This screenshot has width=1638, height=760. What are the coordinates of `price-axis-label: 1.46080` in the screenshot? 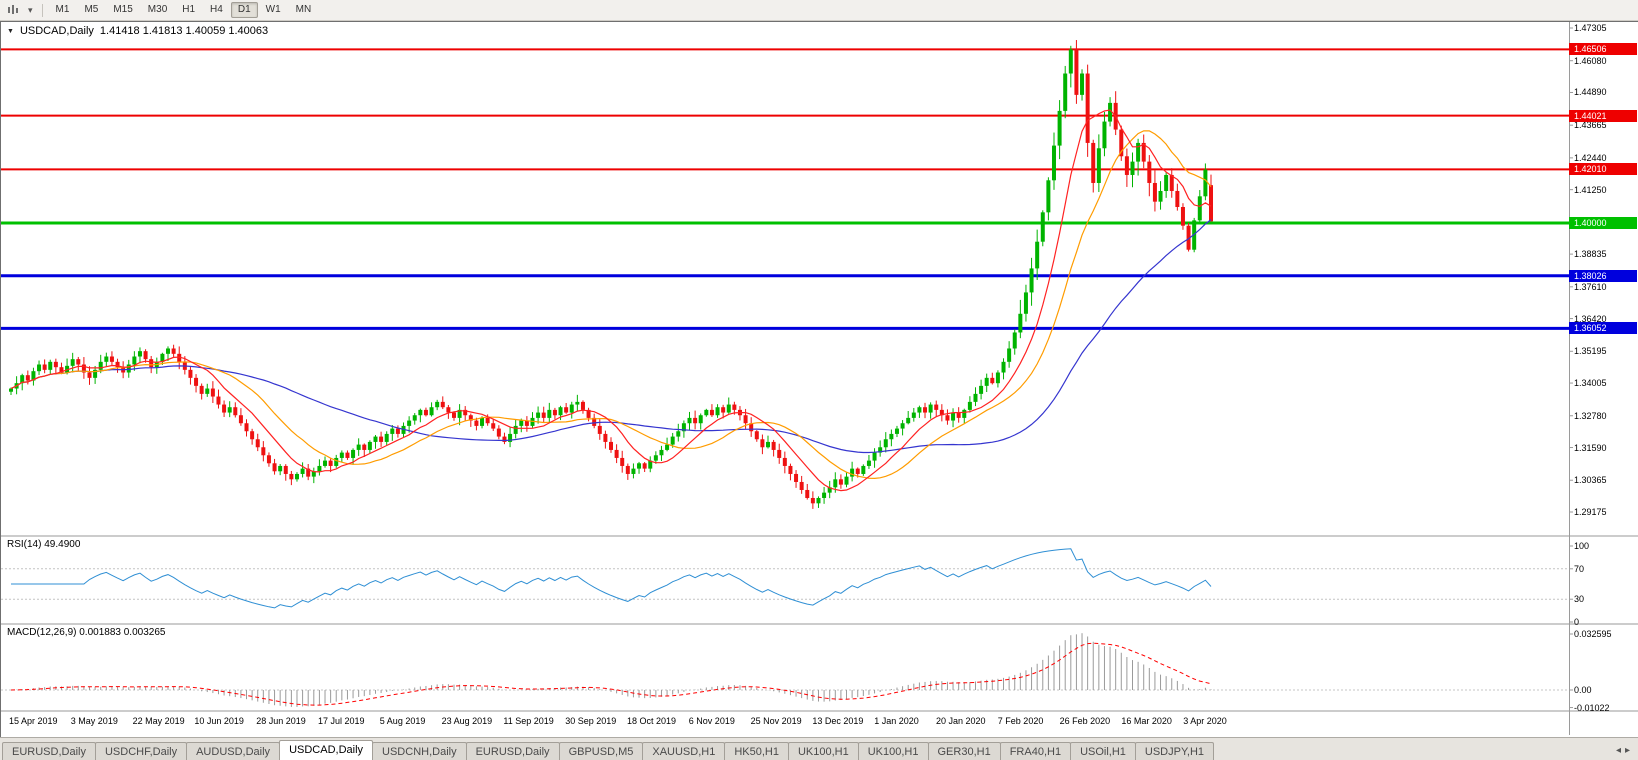 It's located at (1590, 60).